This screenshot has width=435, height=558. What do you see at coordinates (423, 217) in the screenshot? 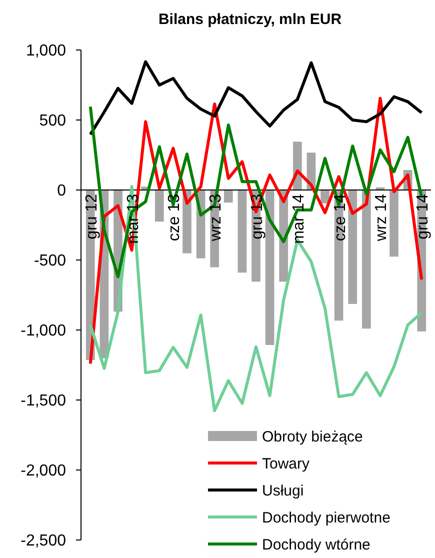
I see `x-tick-label: gru 14` at bounding box center [423, 217].